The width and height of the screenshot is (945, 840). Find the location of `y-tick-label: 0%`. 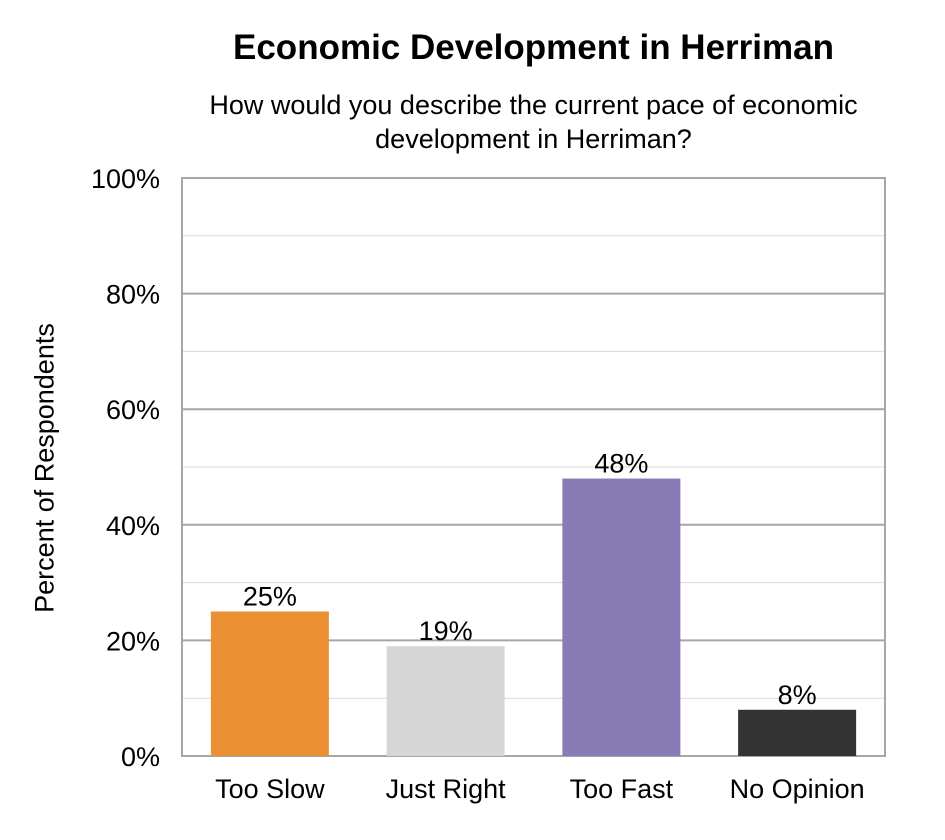

y-tick-label: 0% is located at coordinates (140, 757).